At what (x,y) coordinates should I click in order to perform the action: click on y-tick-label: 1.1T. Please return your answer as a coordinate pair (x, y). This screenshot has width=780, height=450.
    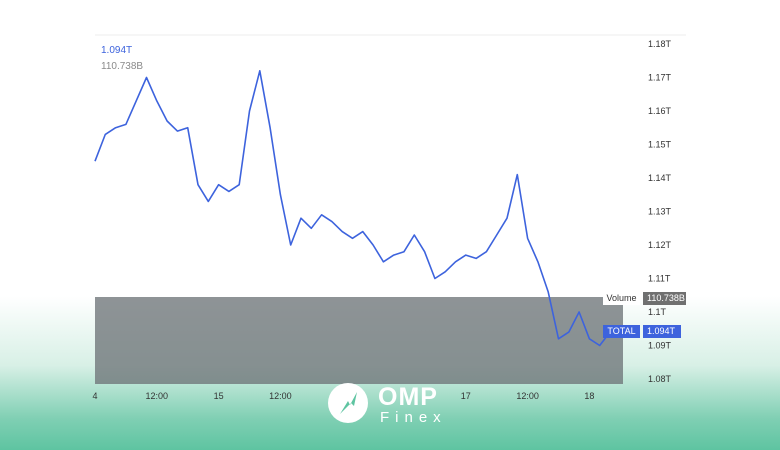
    Looking at the image, I should click on (657, 312).